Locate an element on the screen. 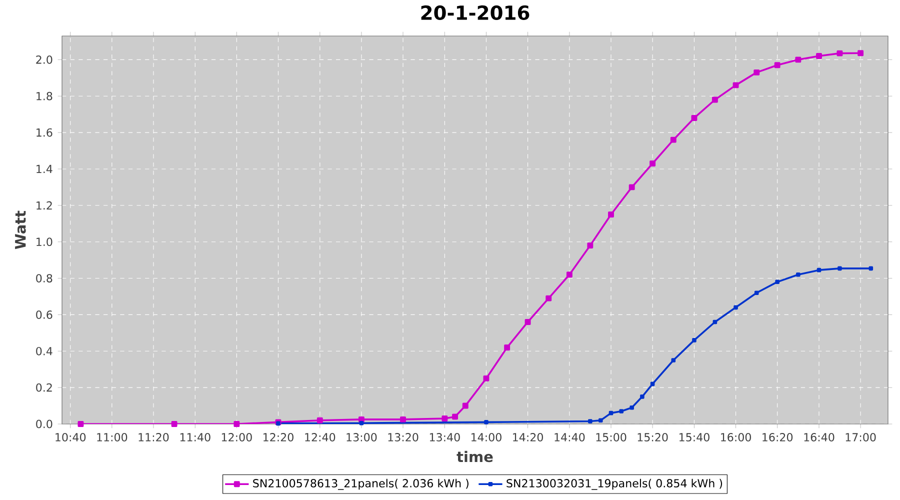  x-tick-label: 14:40 is located at coordinates (569, 437).